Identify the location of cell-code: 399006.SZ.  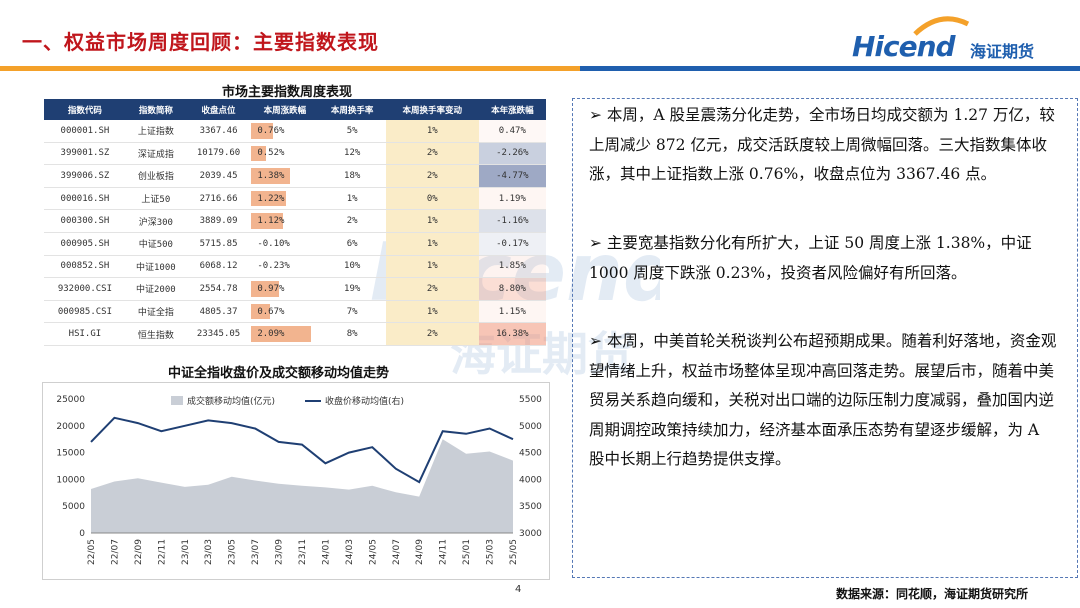
(85, 176).